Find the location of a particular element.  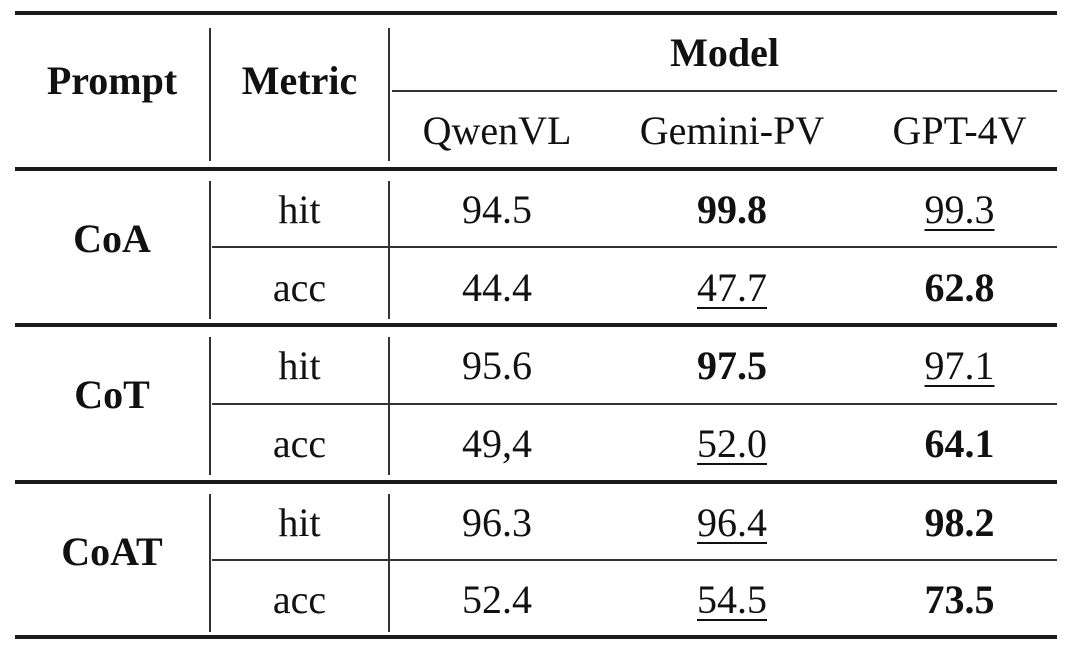

value-cot-acc-gpt-4v: 64.1 is located at coordinates (959, 443).